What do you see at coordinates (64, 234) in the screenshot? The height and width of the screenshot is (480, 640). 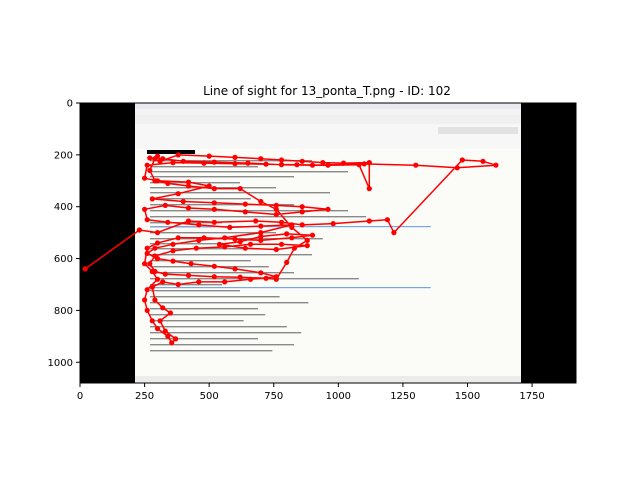 I see `y-axis: 0 200 400 600 800 1000` at bounding box center [64, 234].